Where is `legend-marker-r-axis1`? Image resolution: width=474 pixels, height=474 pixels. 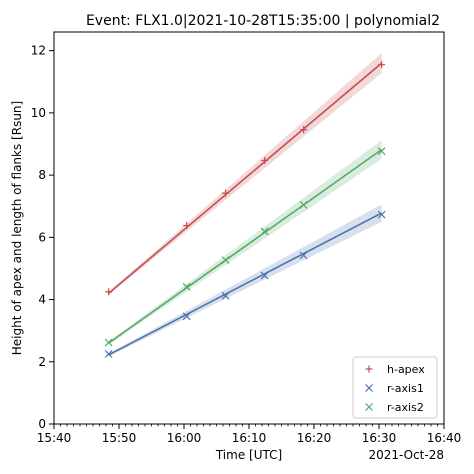 legend-marker-r-axis1 is located at coordinates (369, 388).